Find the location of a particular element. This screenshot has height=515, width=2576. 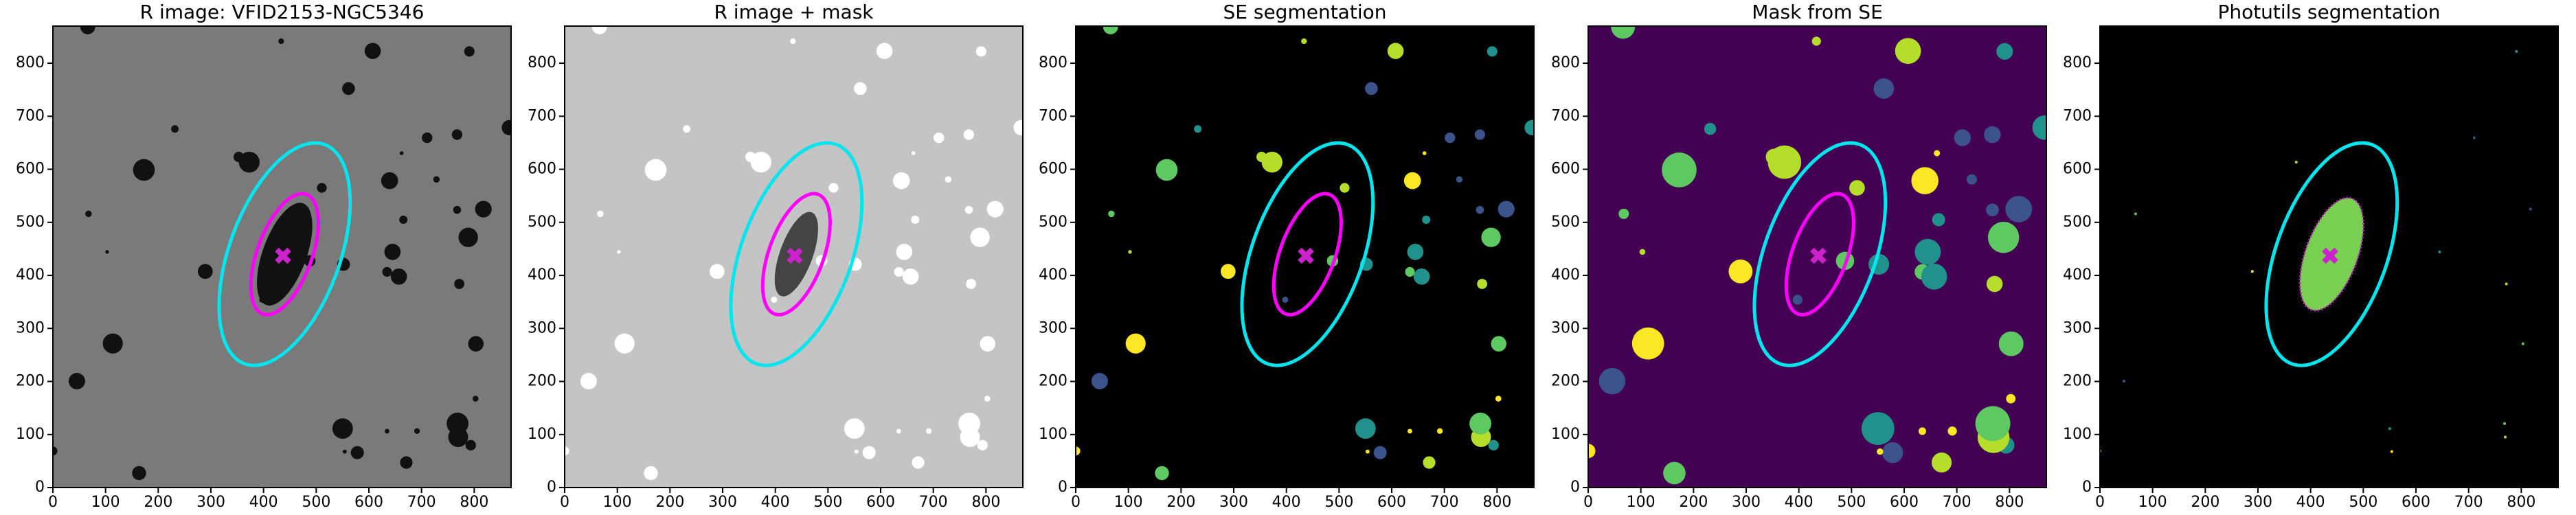

y-tick-label: 100 is located at coordinates (1053, 434).